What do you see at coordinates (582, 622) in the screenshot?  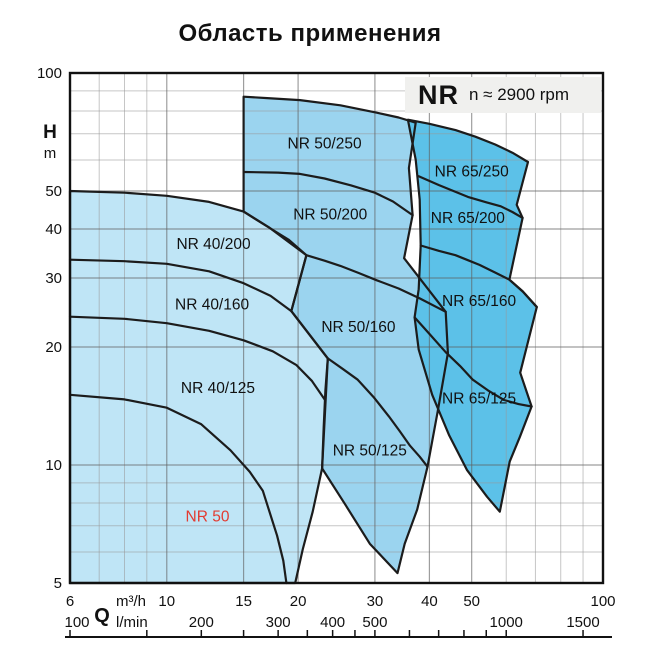 I see `x-tick-lmin: 1500` at bounding box center [582, 622].